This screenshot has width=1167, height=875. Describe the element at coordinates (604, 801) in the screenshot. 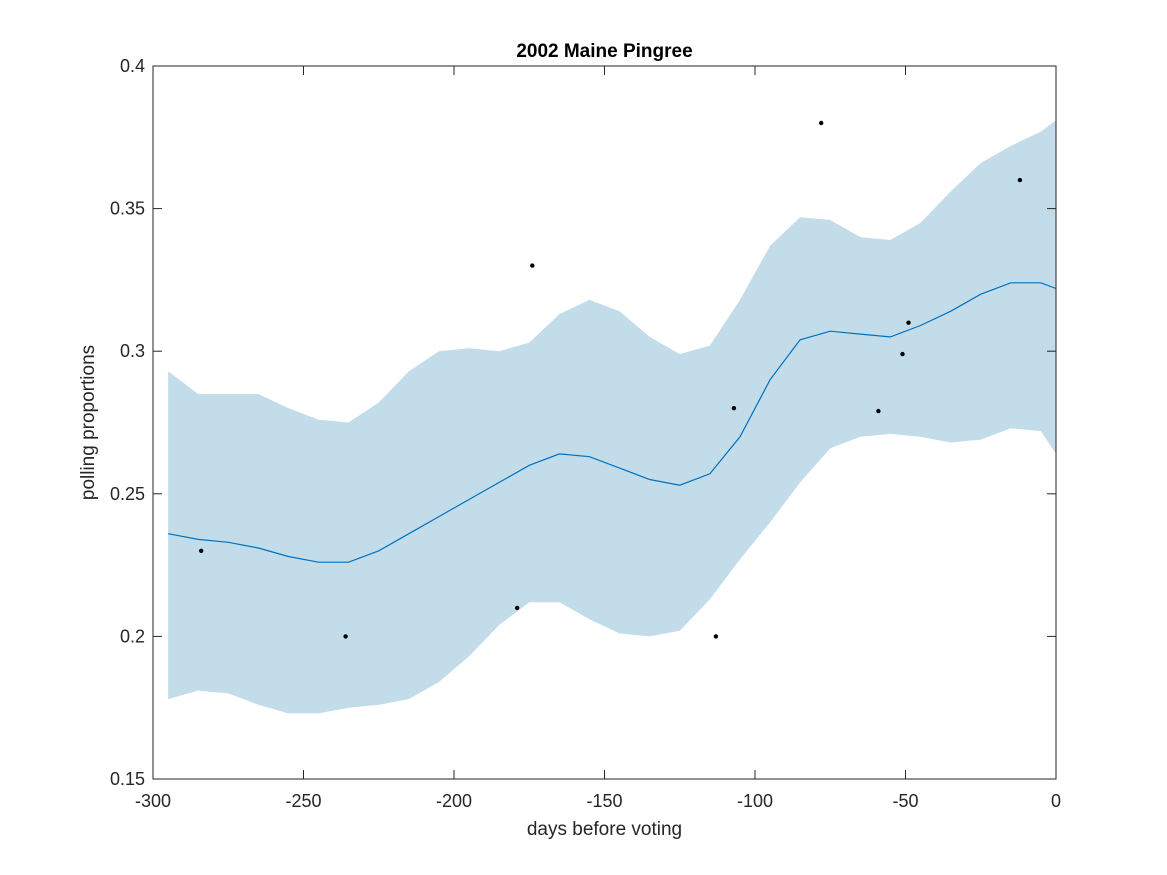

I see `x-tick-label: -150` at that location.